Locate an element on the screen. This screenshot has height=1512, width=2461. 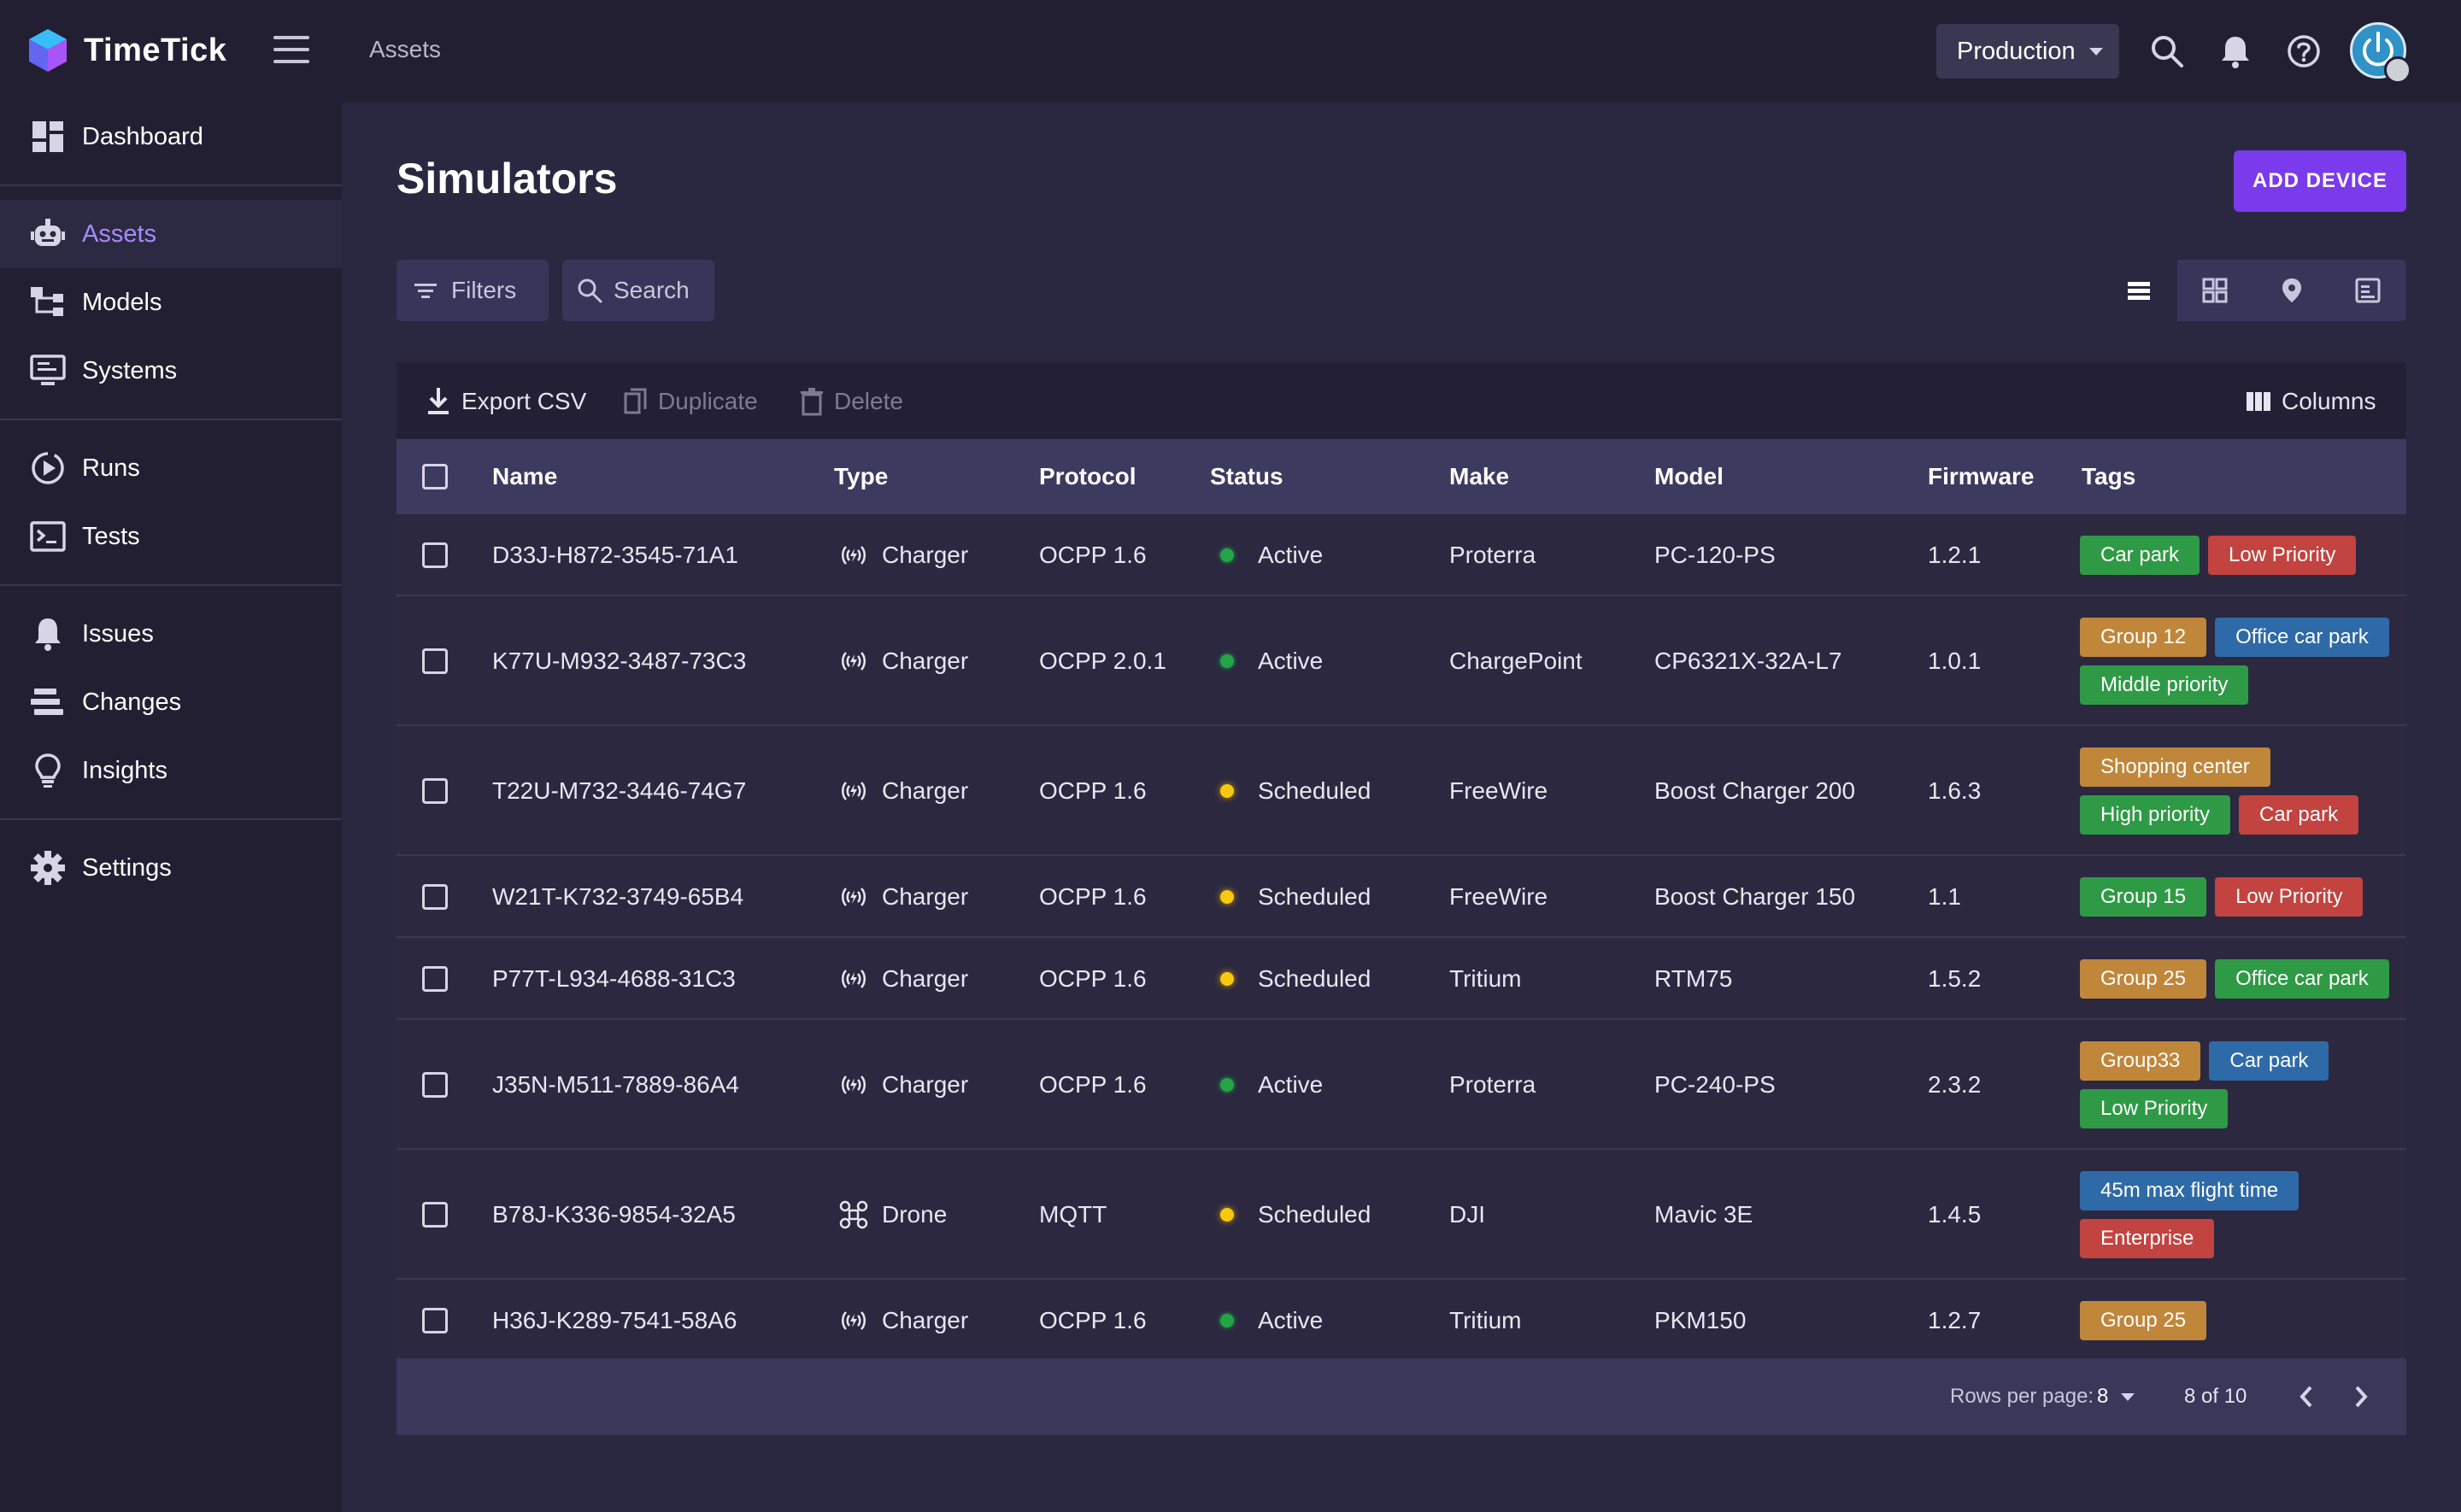
cell-firmware: 1.0.1 is located at coordinates (1955, 661).